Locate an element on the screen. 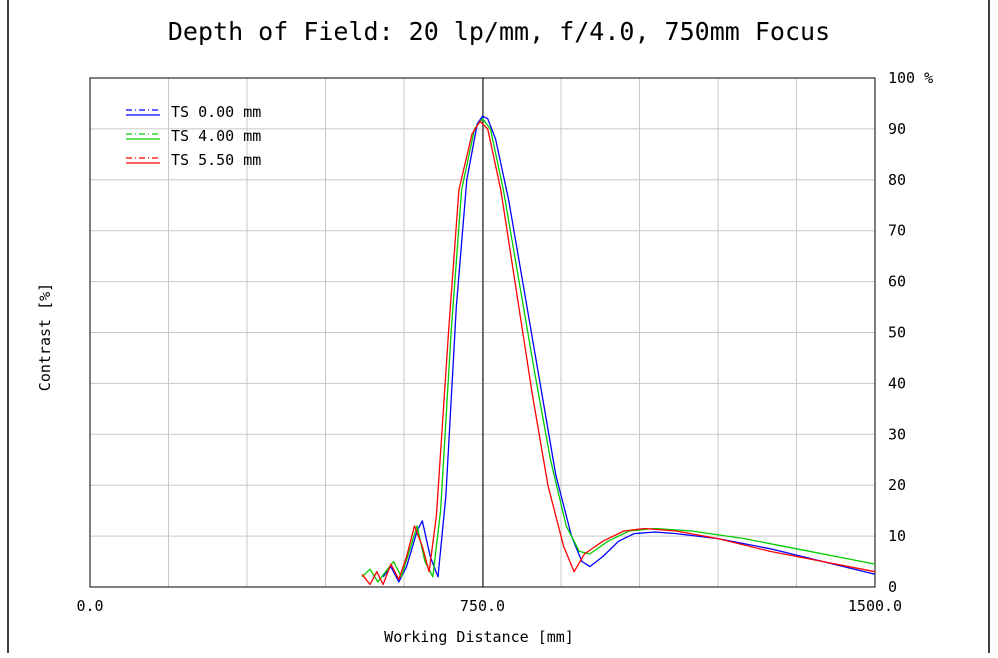 This screenshot has height=658, width=998. legend-entry-label: TS 4.00 mm is located at coordinates (216, 136).